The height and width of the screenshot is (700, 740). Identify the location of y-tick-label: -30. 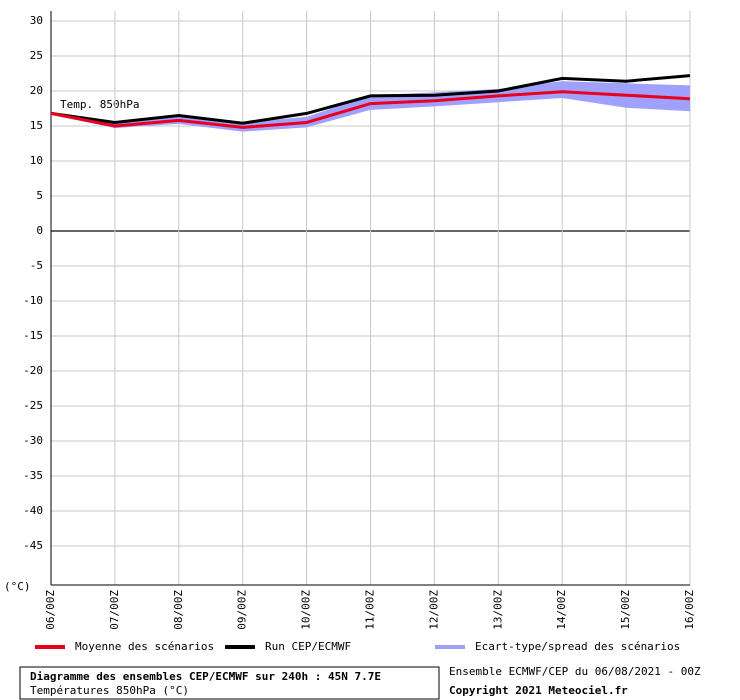
(33, 440).